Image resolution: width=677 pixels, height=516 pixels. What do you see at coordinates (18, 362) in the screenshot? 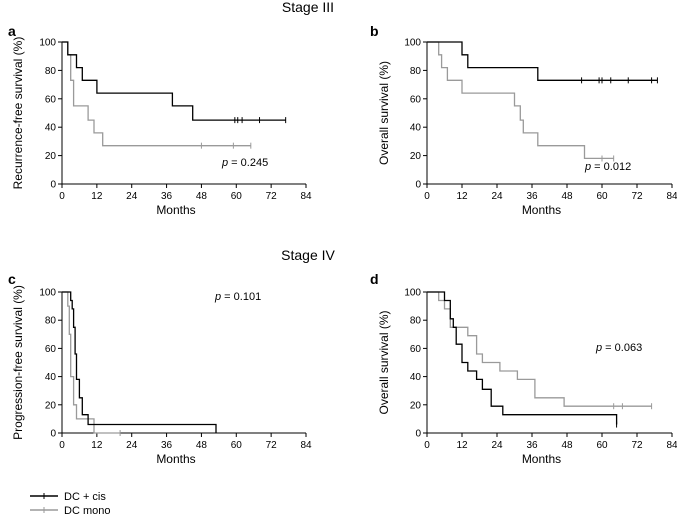
I see `y-axis-label: Progression-free survival (%)` at bounding box center [18, 362].